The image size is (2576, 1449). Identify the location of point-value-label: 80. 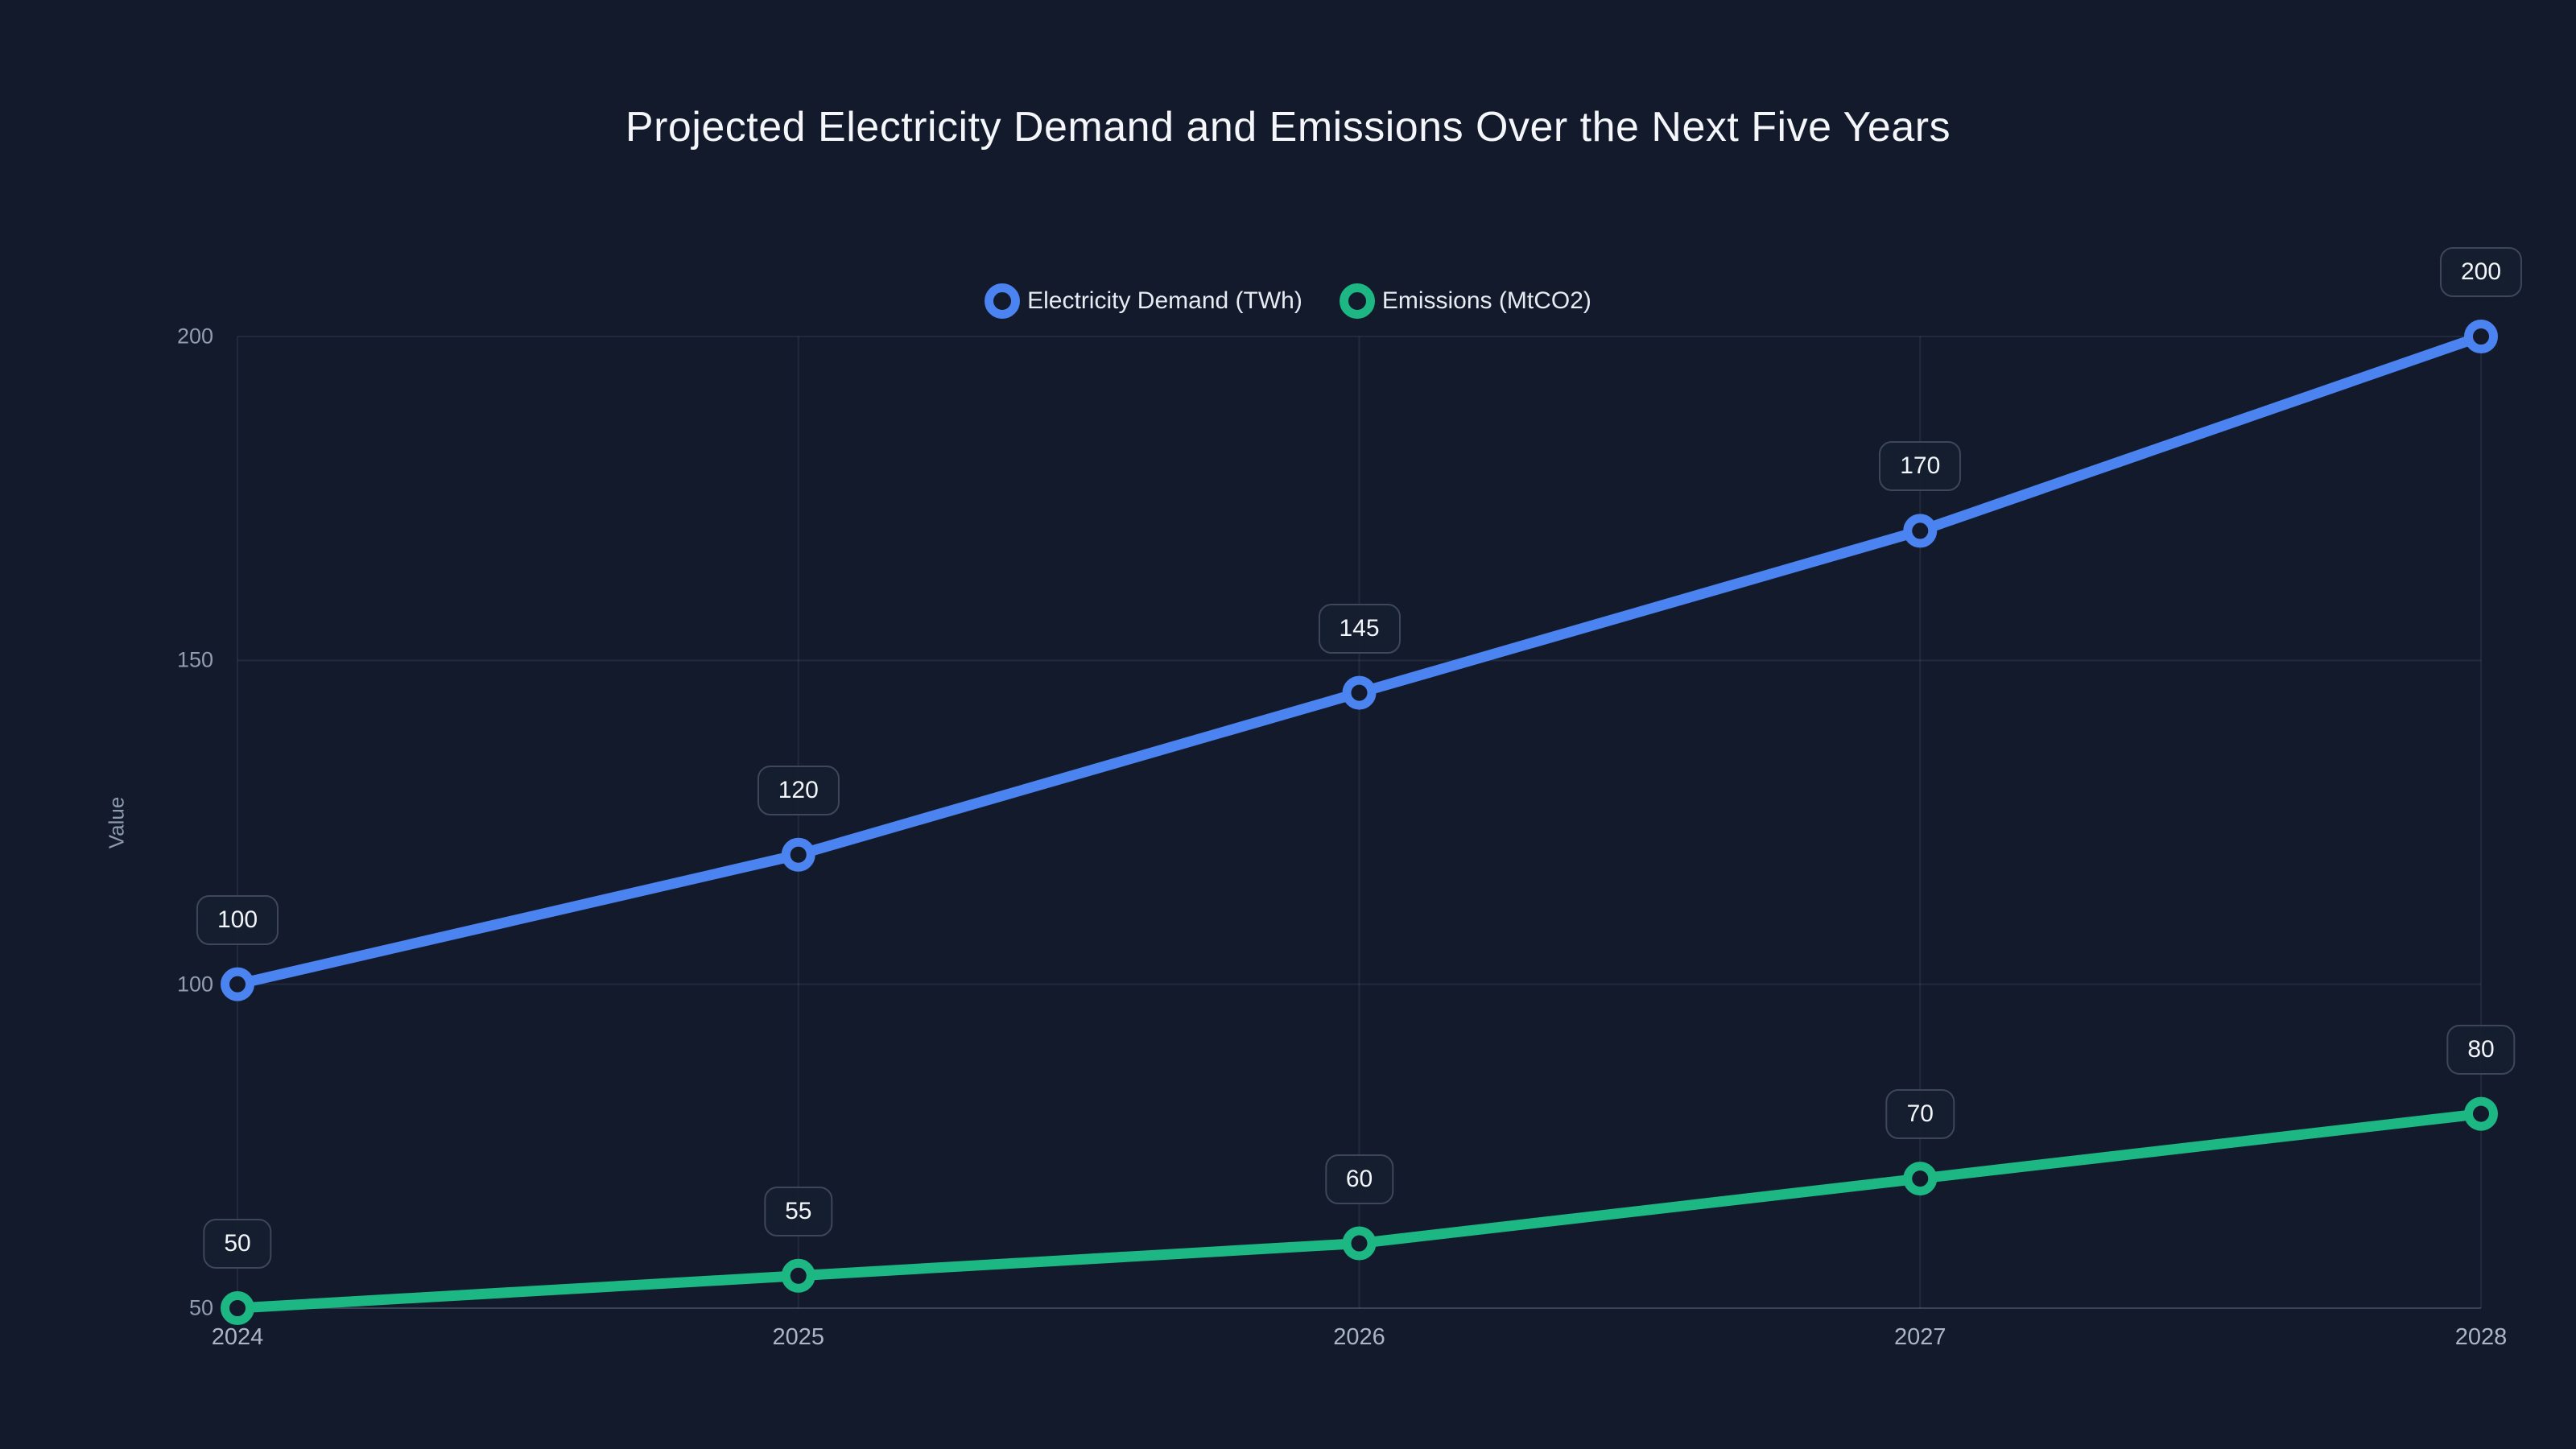
(2481, 1049).